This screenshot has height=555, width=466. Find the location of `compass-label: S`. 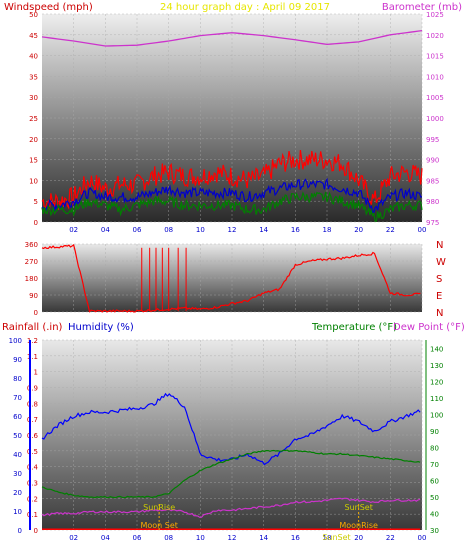

compass-label: S is located at coordinates (439, 279).